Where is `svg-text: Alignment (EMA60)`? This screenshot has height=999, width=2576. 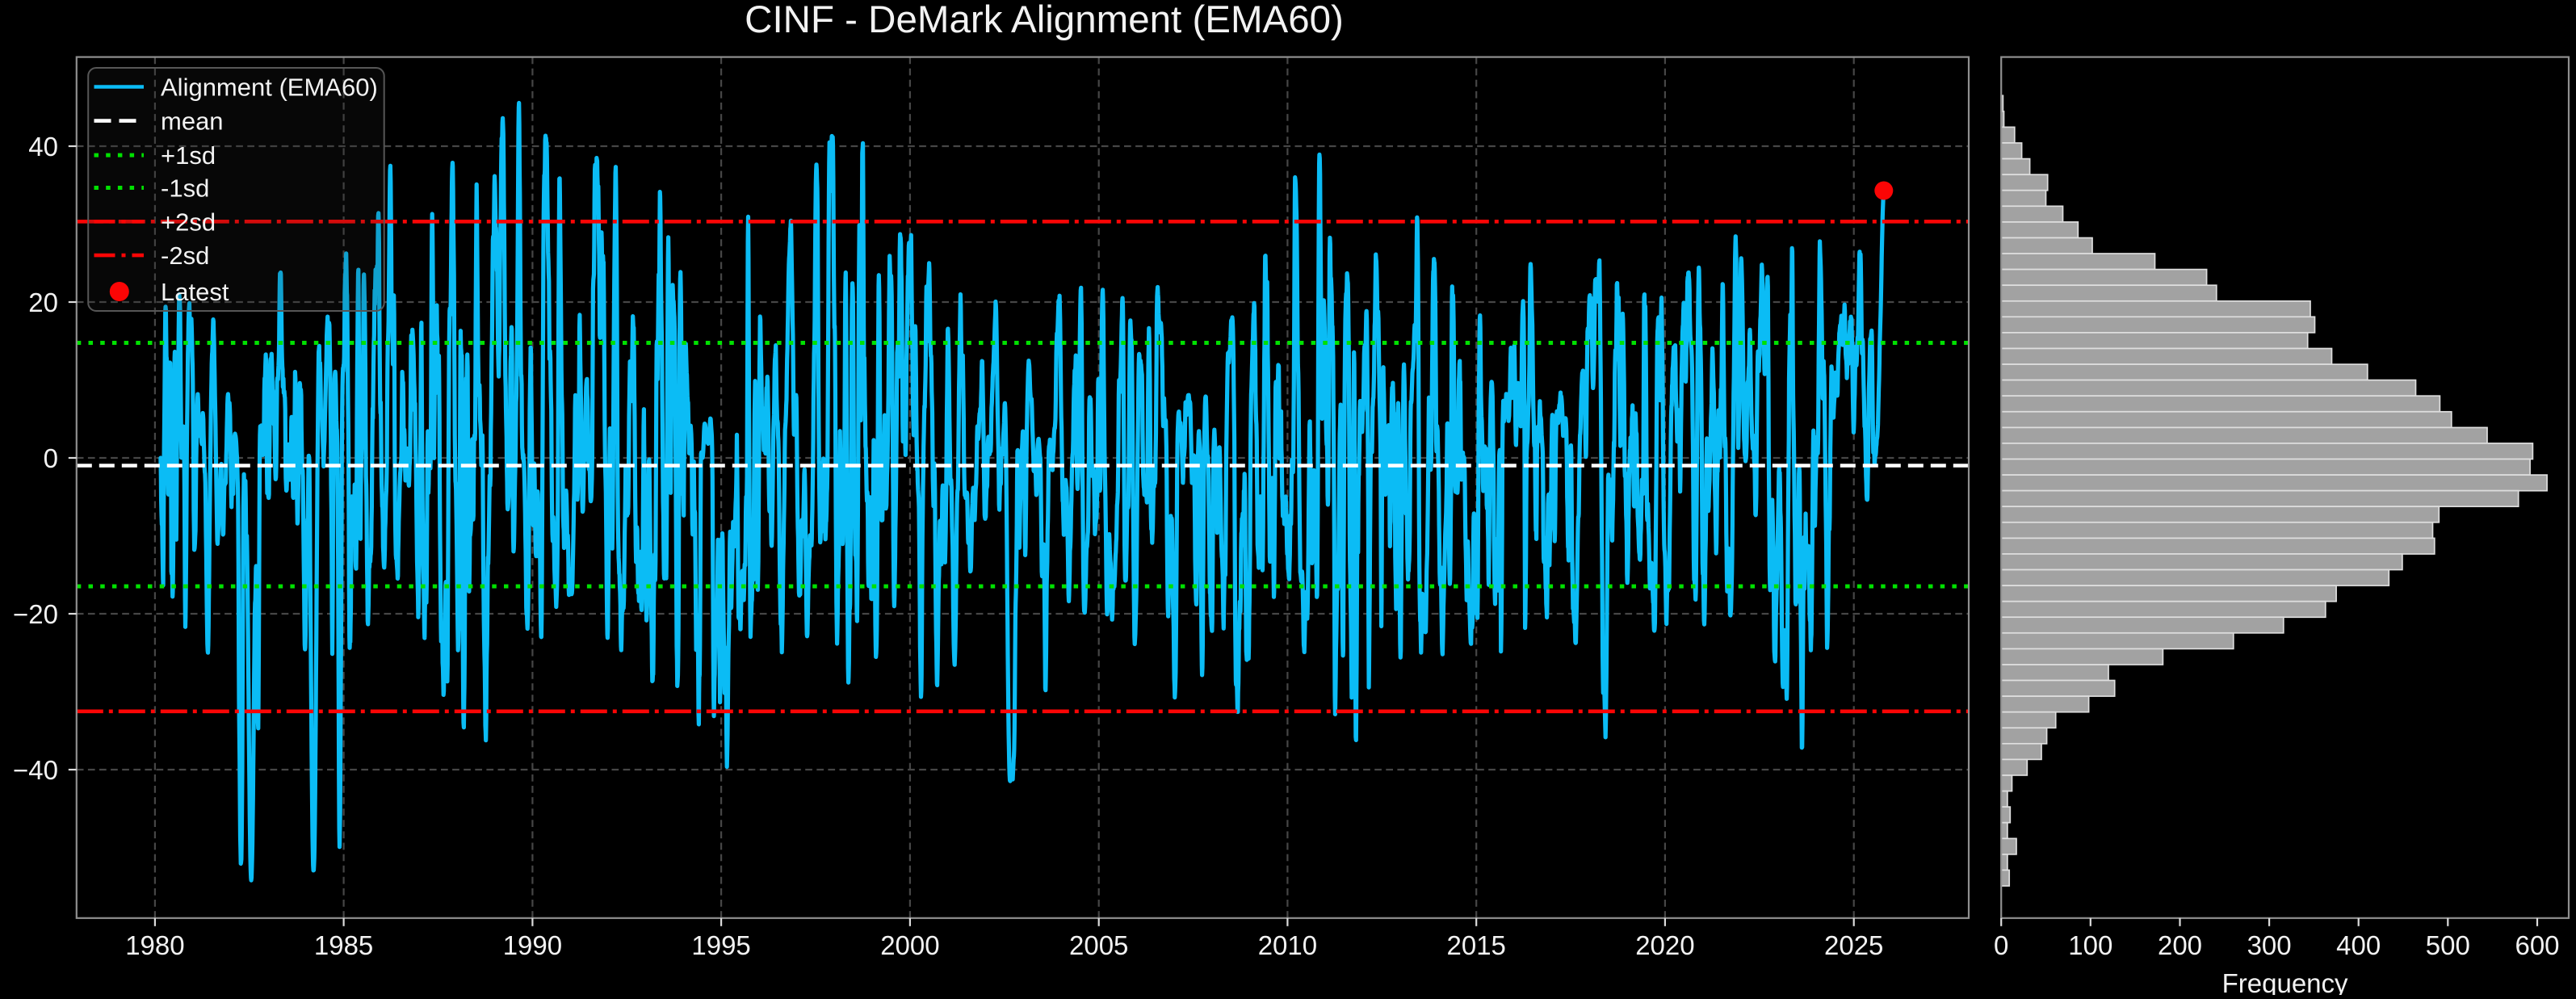 svg-text: Alignment (EMA60) is located at coordinates (269, 87).